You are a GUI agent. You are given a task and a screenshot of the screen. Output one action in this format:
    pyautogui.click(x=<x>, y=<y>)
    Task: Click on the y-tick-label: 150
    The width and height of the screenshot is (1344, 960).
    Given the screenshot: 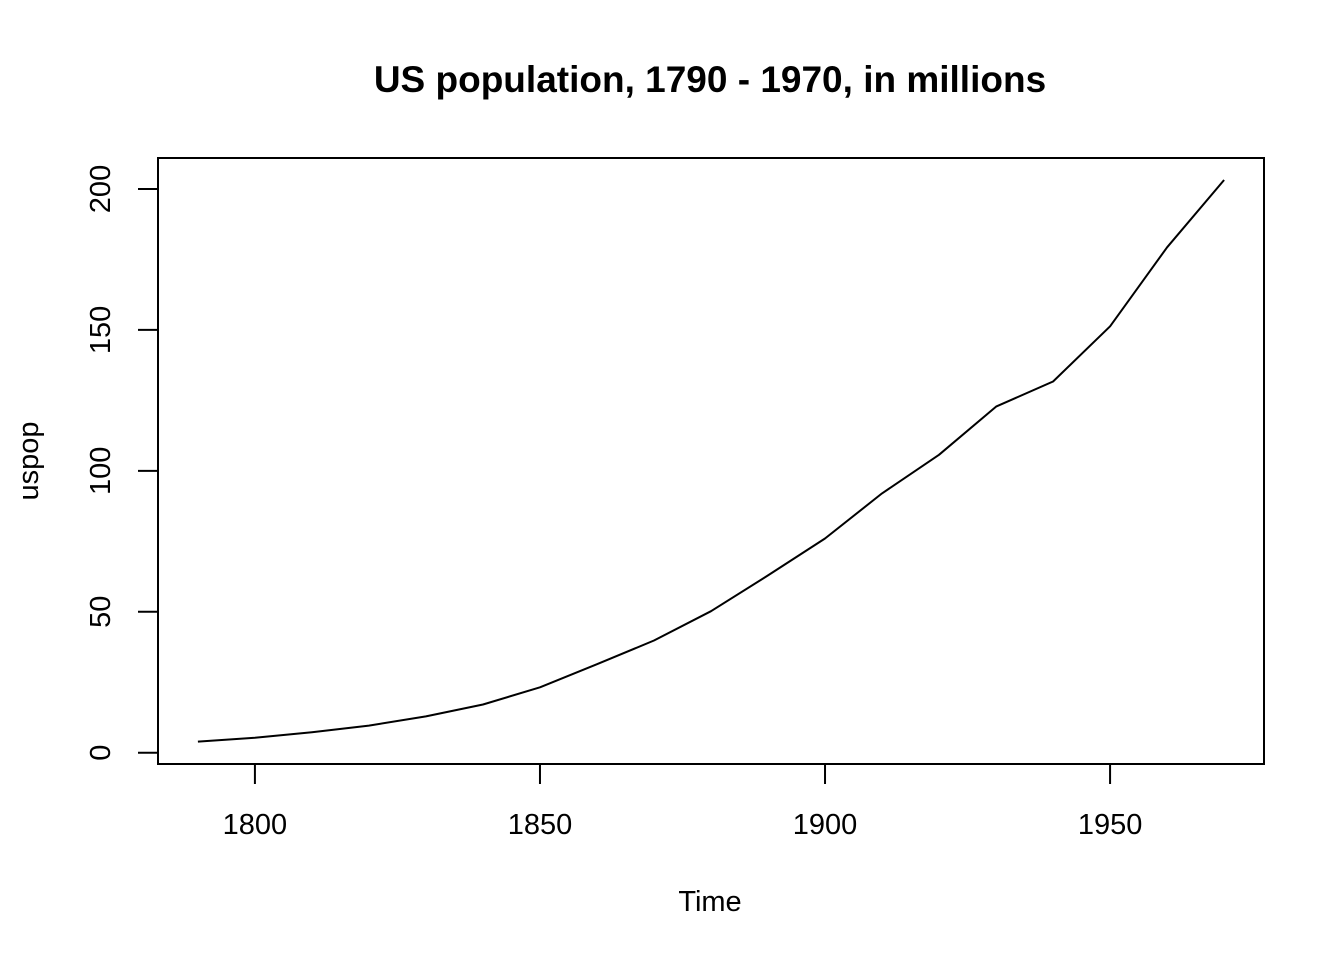 What is the action you would take?
    pyautogui.click(x=101, y=330)
    